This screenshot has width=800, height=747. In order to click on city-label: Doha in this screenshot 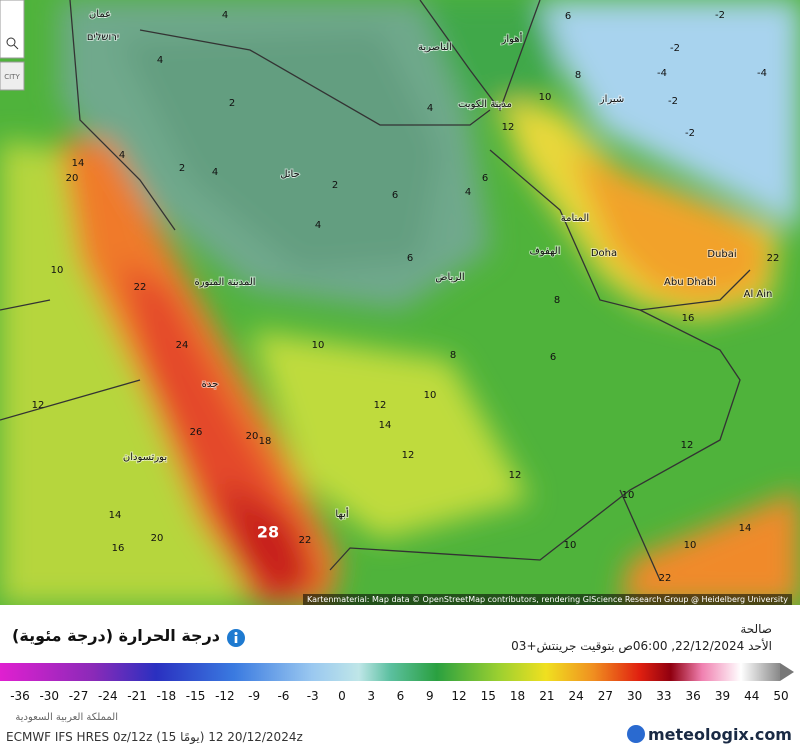, I will do `click(604, 253)`.